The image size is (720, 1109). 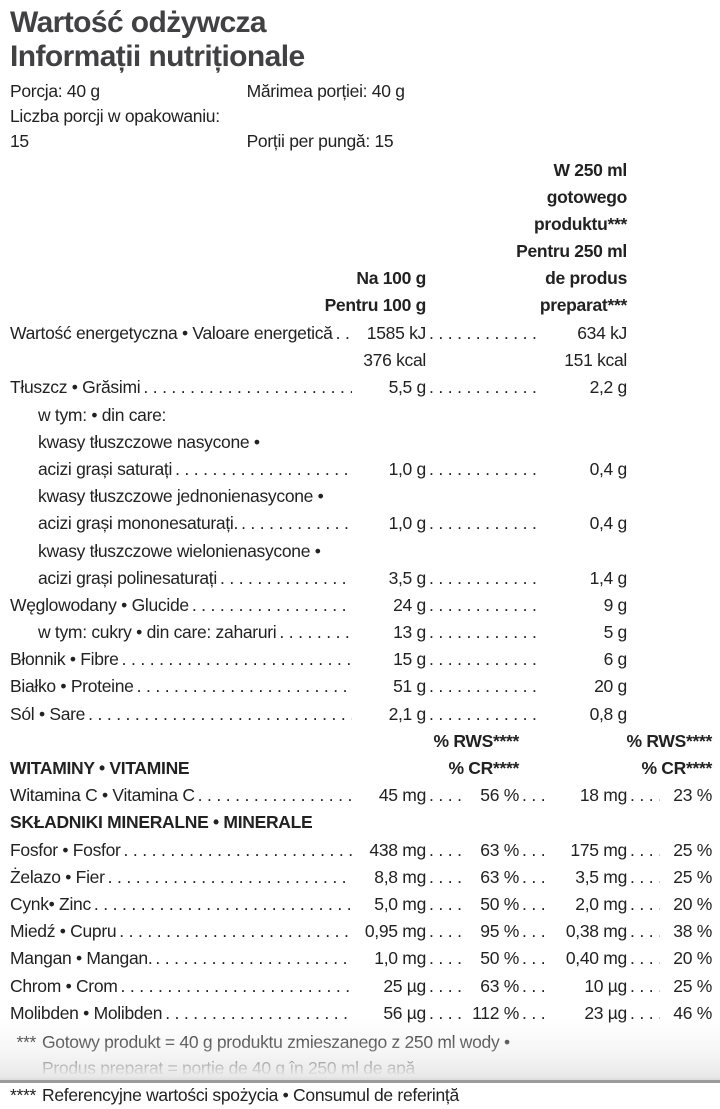 I want to click on mineral-row-iron: Żelazo • Fier 8,8 mg 63 % 3,5 mg 25 %, so click(x=360, y=877).